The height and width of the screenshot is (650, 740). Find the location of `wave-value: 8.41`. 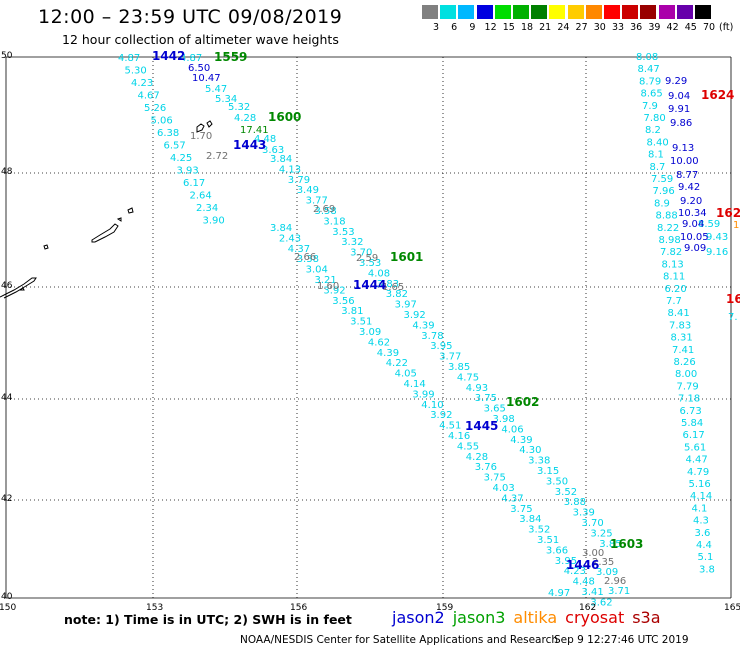

wave-value: 8.41 is located at coordinates (679, 313).